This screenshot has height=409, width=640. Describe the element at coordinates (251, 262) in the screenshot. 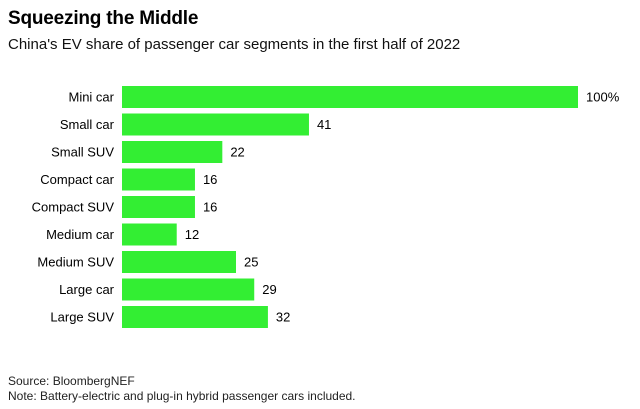

I see `value-label: 25` at that location.